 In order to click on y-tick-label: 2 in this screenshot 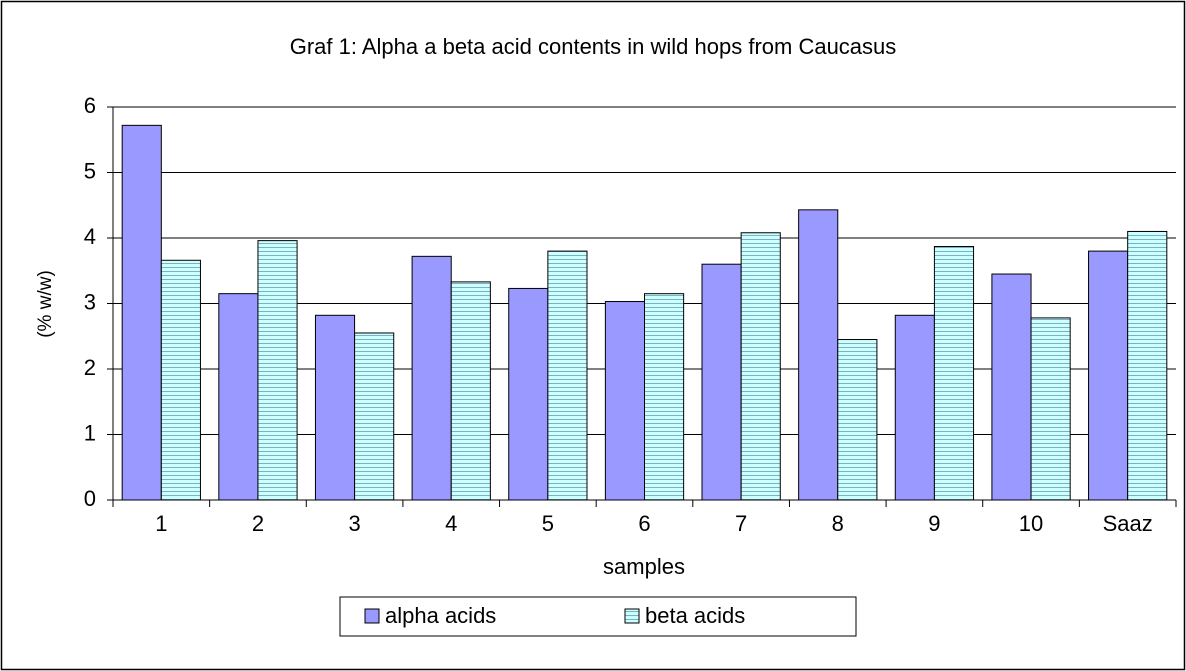, I will do `click(90, 367)`.